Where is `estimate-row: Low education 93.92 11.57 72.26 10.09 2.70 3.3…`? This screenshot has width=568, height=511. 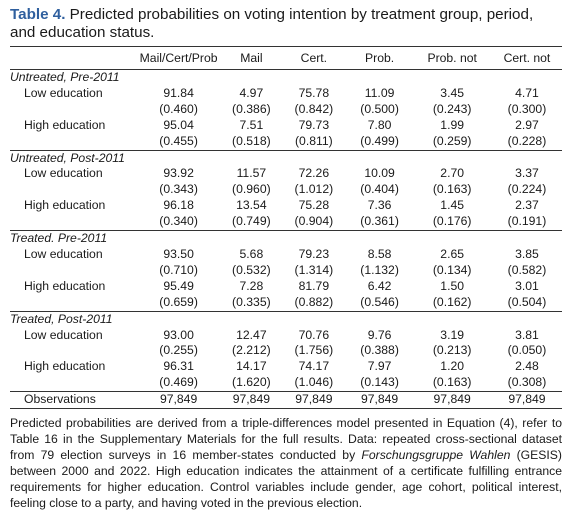 estimate-row: Low education 93.92 11.57 72.26 10.09 2.70 3.3… is located at coordinates (286, 174).